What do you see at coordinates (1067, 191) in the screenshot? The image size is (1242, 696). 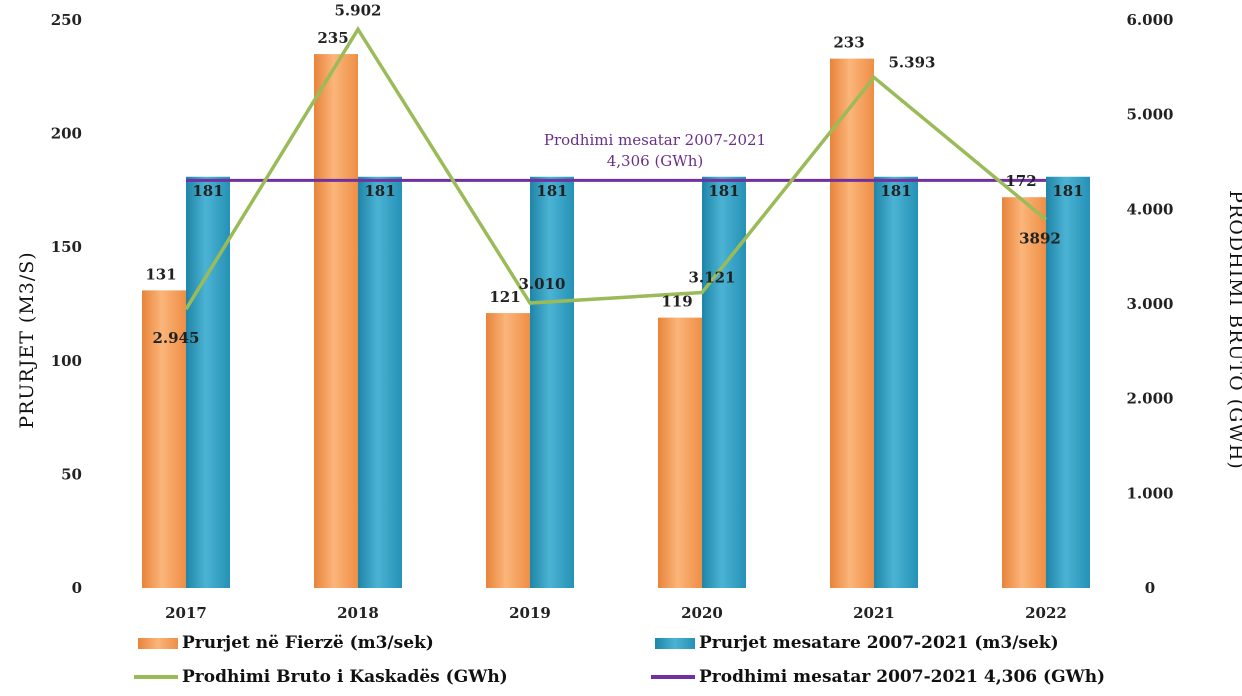 I see `data-label-mesatare-2022: 181` at bounding box center [1067, 191].